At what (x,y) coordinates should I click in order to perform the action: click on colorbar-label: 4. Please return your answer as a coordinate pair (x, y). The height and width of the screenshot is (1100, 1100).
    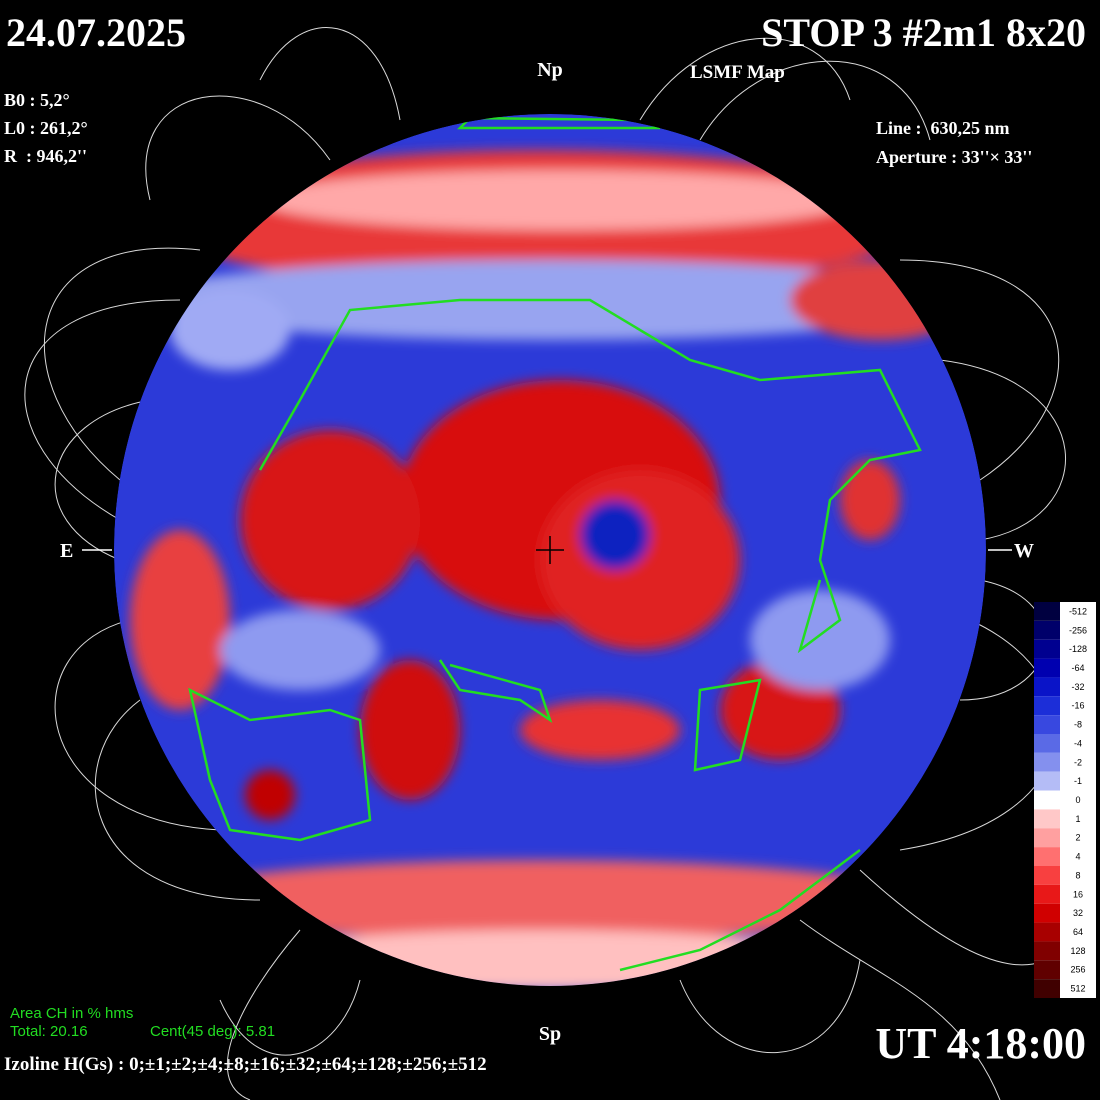
    Looking at the image, I should click on (1077, 857).